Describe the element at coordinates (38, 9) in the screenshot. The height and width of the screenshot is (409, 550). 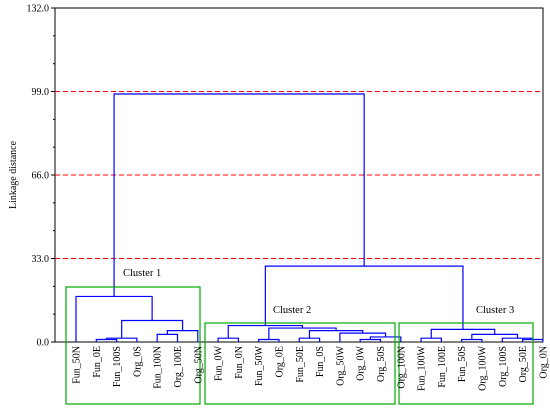
I see `y-tick-label: 132.0` at that location.